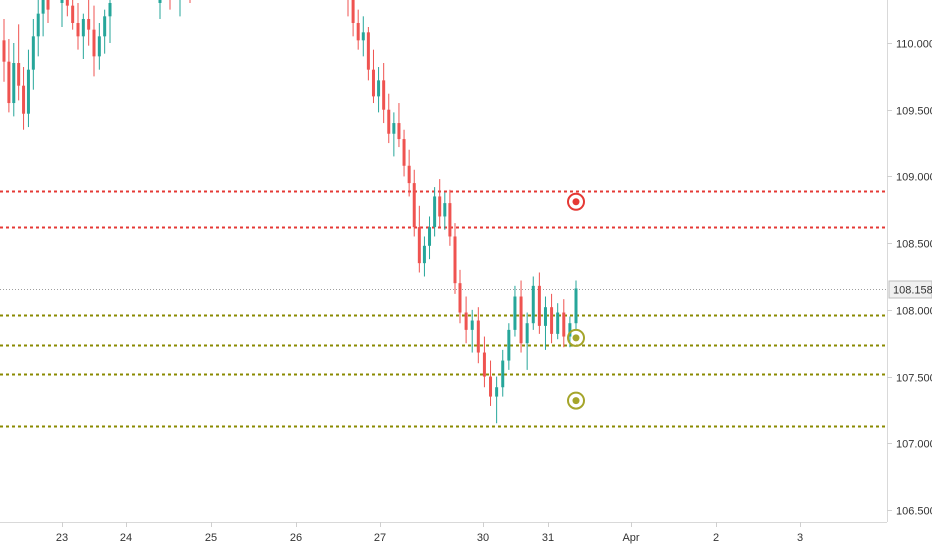  Describe the element at coordinates (429, 533) in the screenshot. I see `time-axis: 23 24 25 26 27 30 31 Apr 2 3` at that location.